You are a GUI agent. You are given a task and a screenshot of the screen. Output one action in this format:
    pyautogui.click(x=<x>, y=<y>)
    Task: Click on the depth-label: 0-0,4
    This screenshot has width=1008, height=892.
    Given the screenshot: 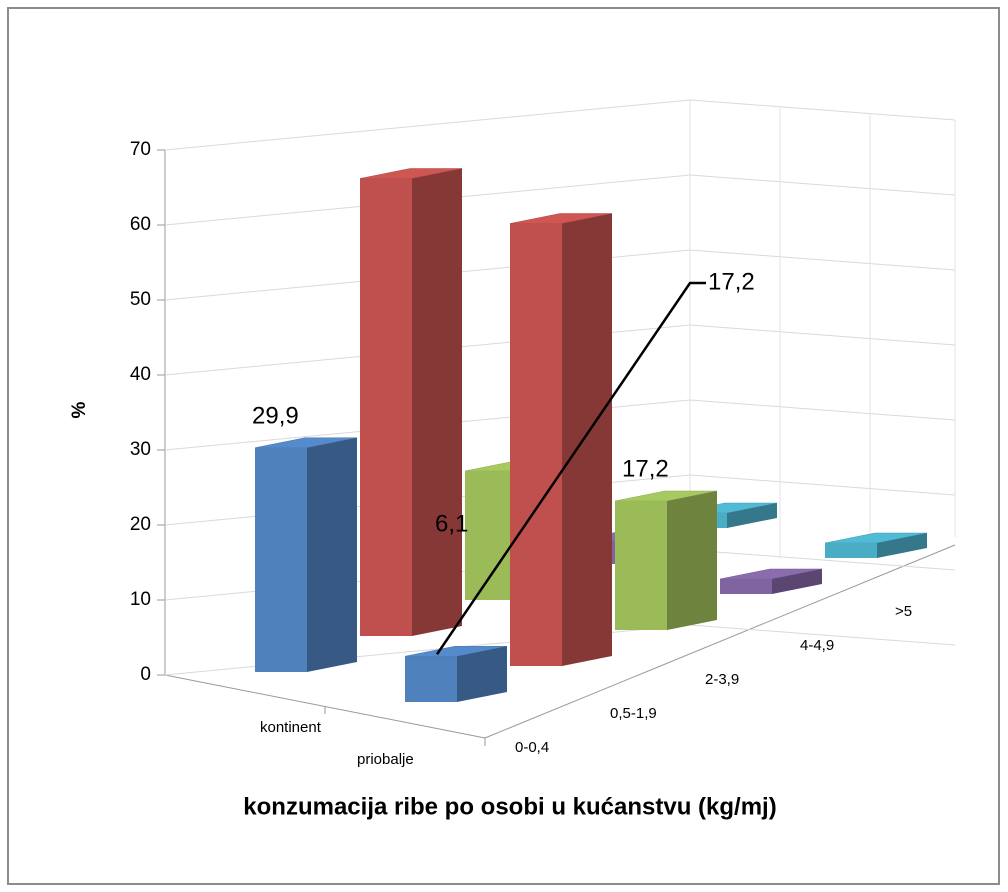 What is the action you would take?
    pyautogui.click(x=532, y=747)
    